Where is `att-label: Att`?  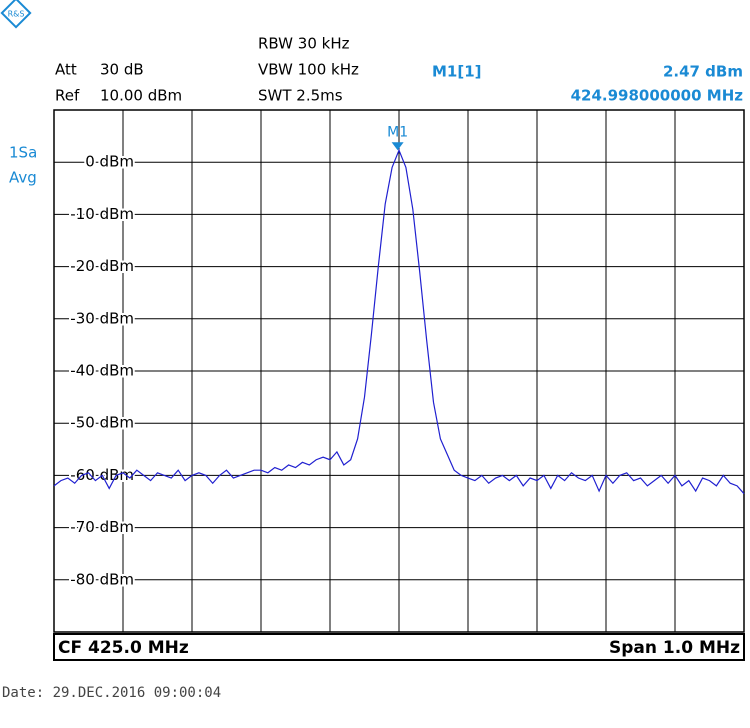 att-label: Att is located at coordinates (66, 70).